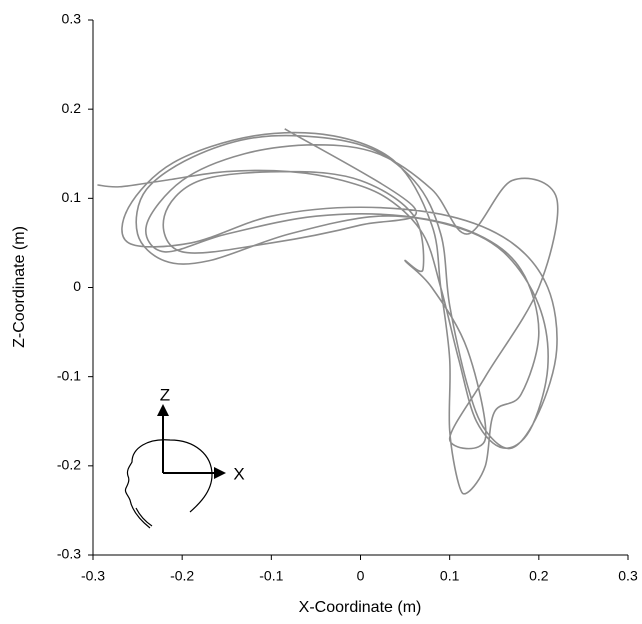 The width and height of the screenshot is (642, 624). Describe the element at coordinates (361, 576) in the screenshot. I see `x-tick-label: 0` at that location.